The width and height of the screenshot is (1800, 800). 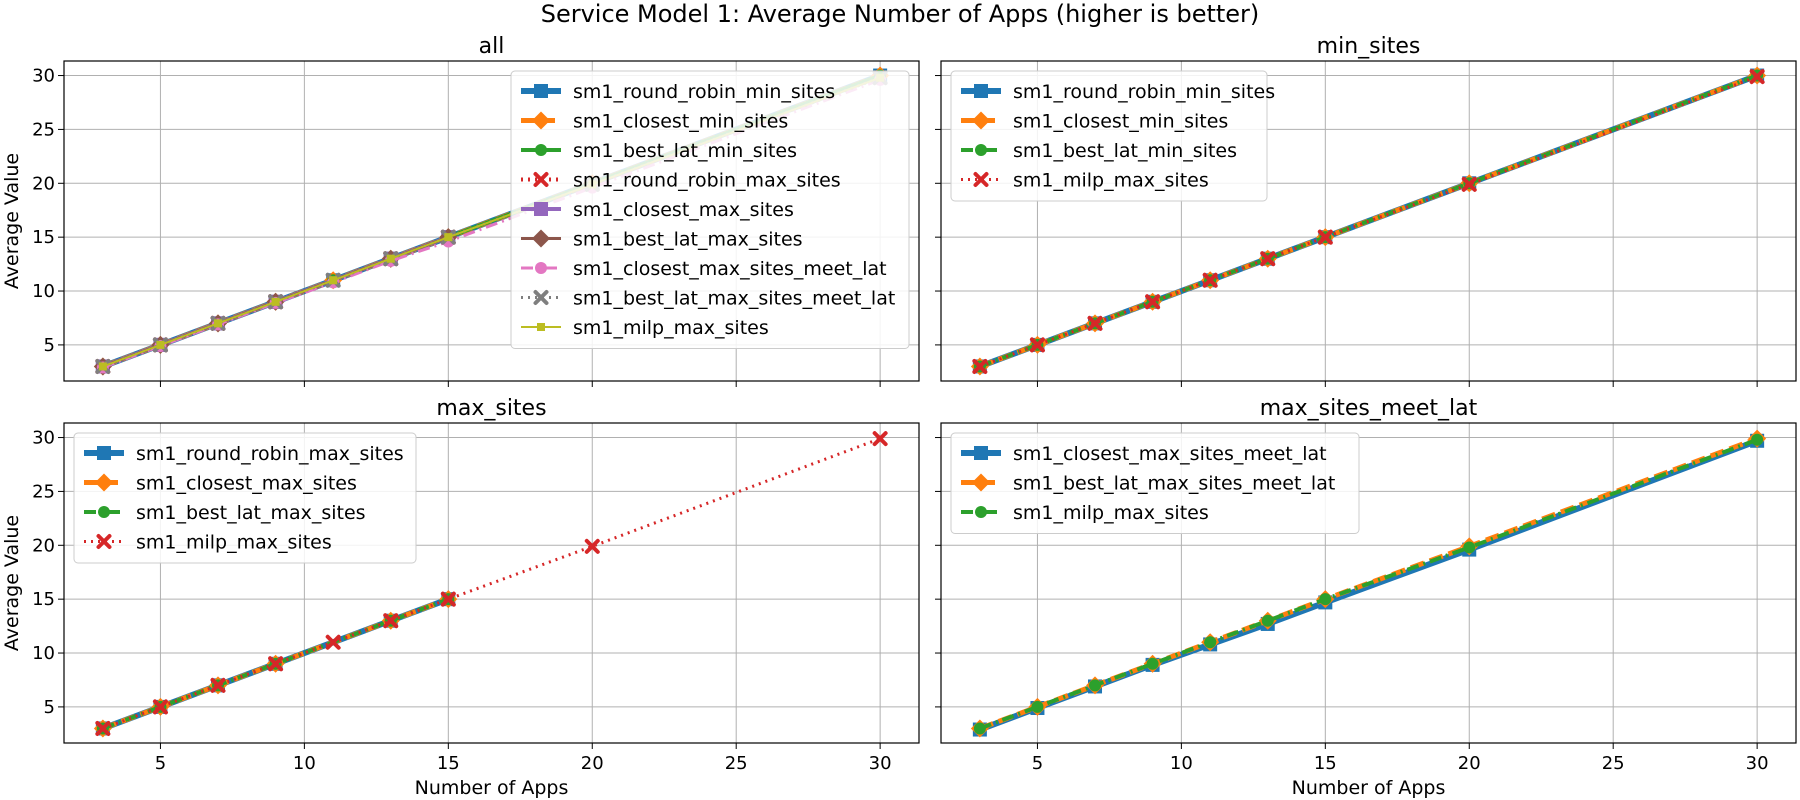 What do you see at coordinates (43, 183) in the screenshot?
I see `y-tick-label: 20` at bounding box center [43, 183].